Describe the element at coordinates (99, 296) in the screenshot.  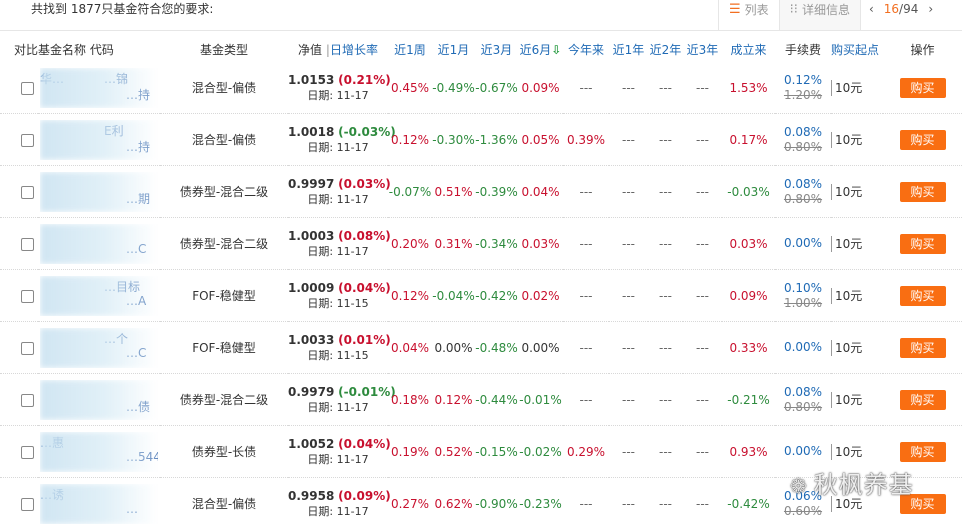
I see `fund-name-blurred: …目标…A` at that location.